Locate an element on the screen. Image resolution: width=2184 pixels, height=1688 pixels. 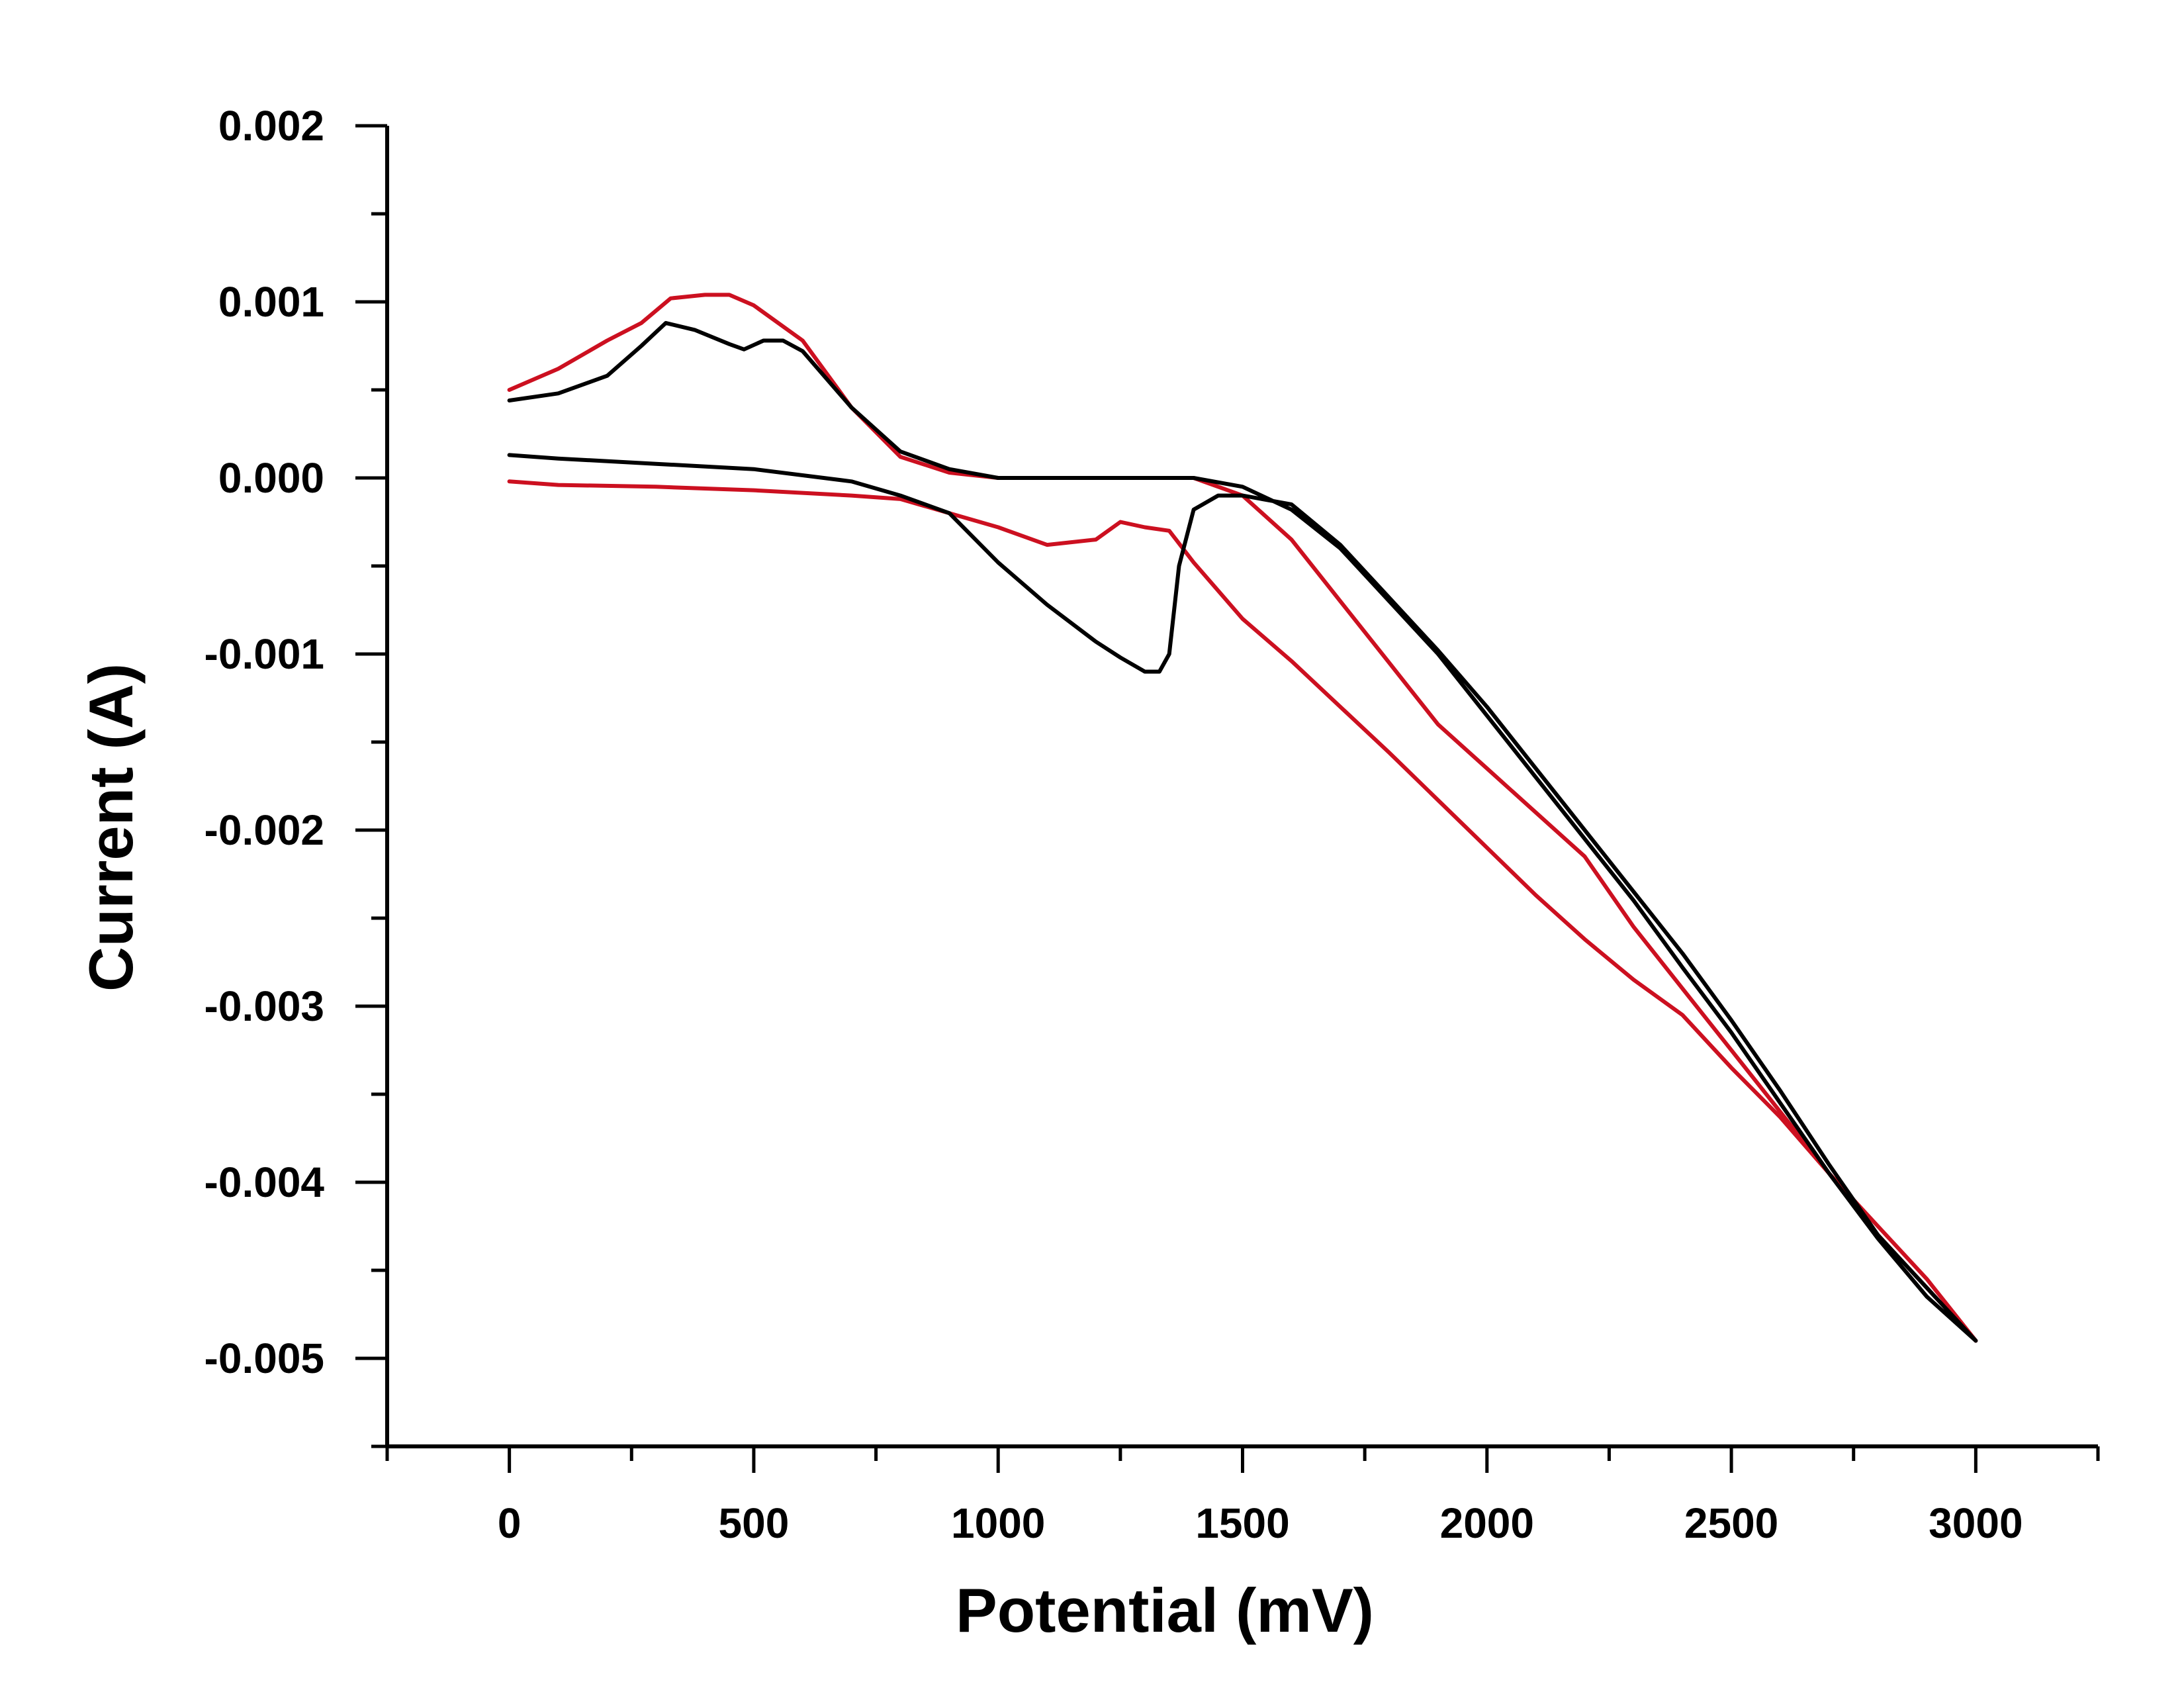
y-tick-label: -0.002 is located at coordinates (264, 830).